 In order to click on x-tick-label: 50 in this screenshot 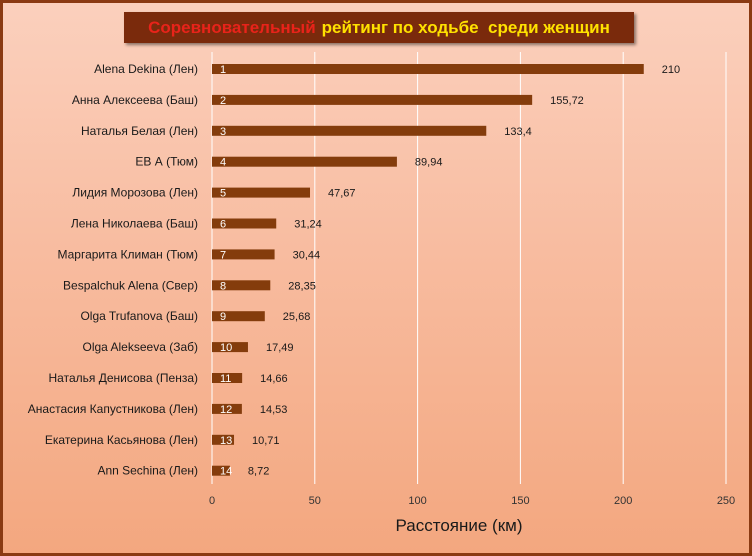, I will do `click(315, 501)`.